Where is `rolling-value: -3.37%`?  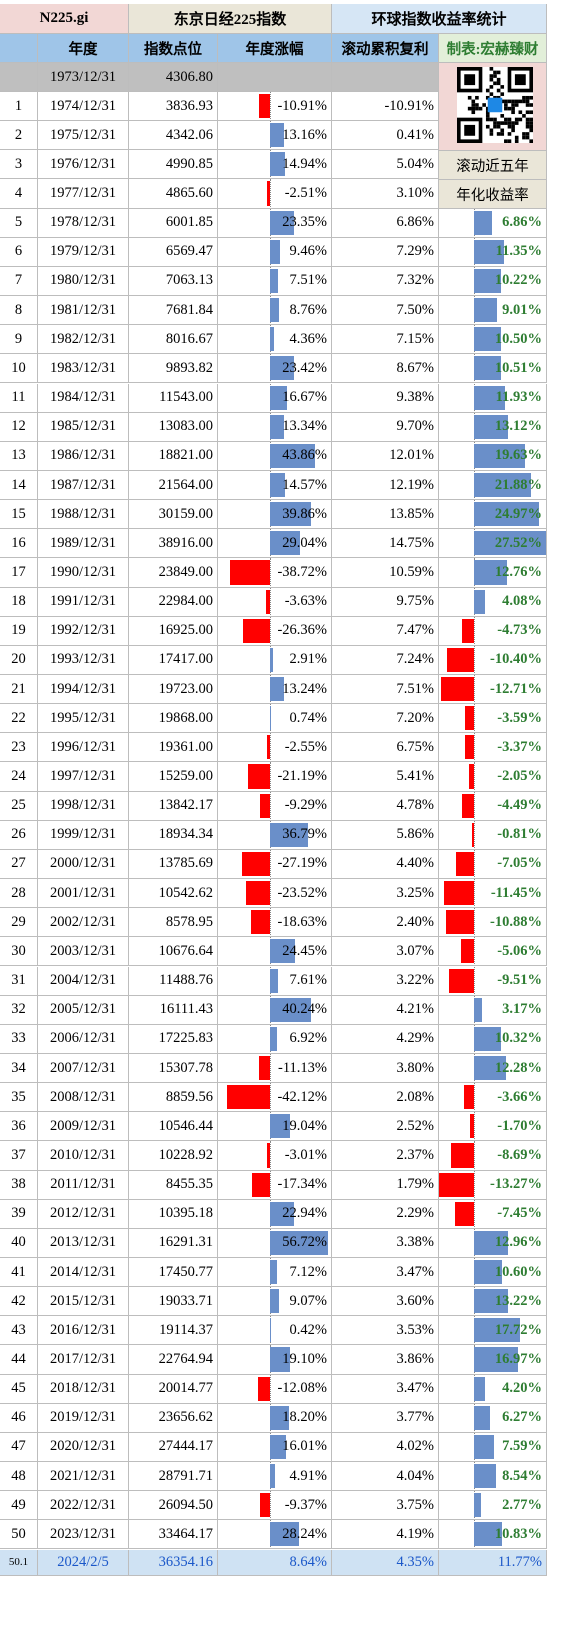
rolling-value: -3.37% is located at coordinates (519, 746).